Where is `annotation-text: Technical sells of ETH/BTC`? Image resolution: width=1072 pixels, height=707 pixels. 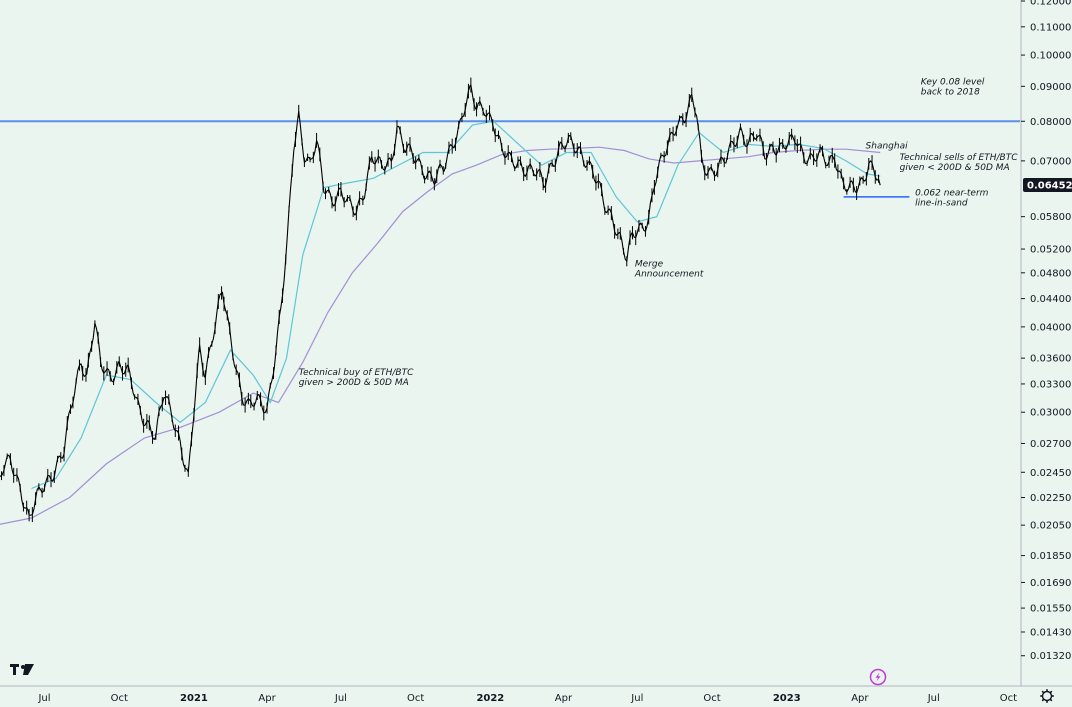
annotation-text: Technical sells of ETH/BTC is located at coordinates (959, 158).